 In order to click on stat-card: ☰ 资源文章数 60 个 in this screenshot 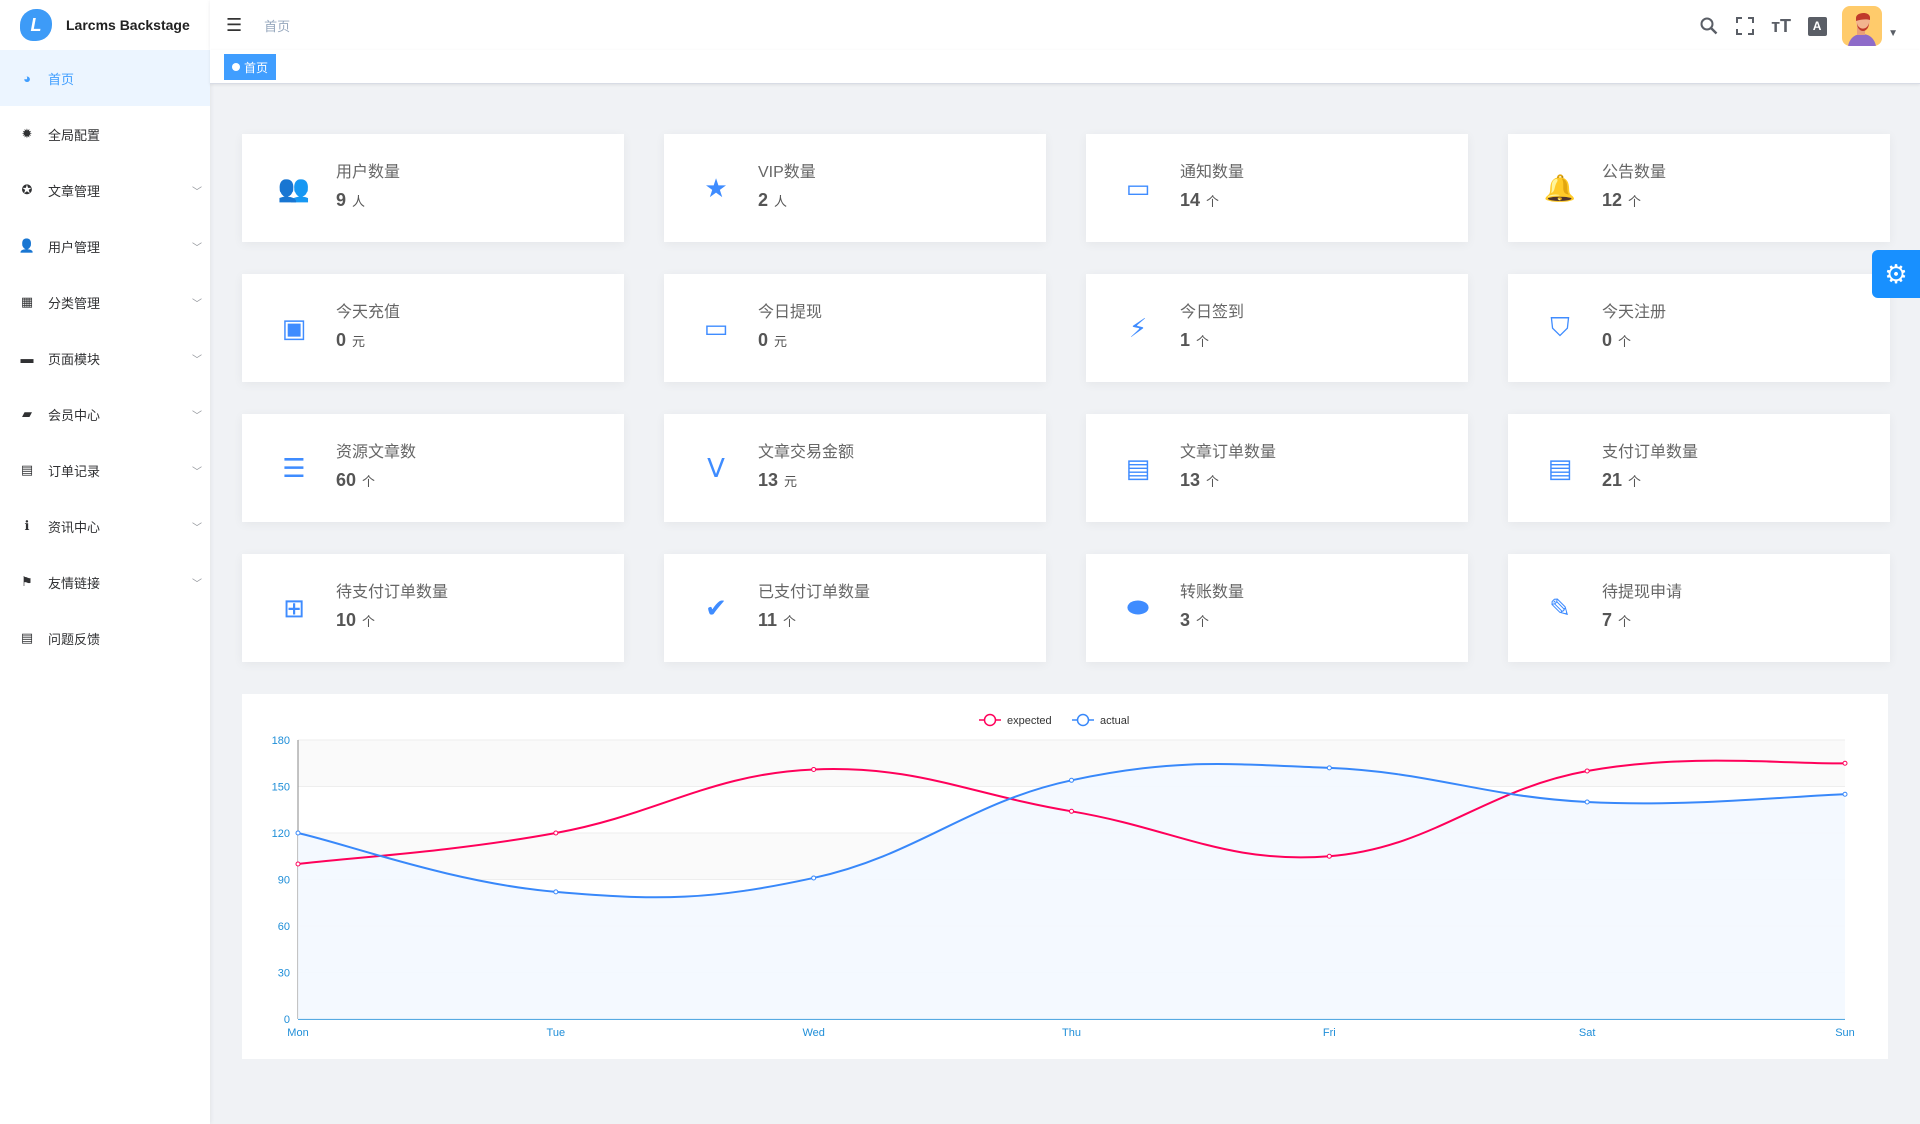, I will do `click(433, 468)`.